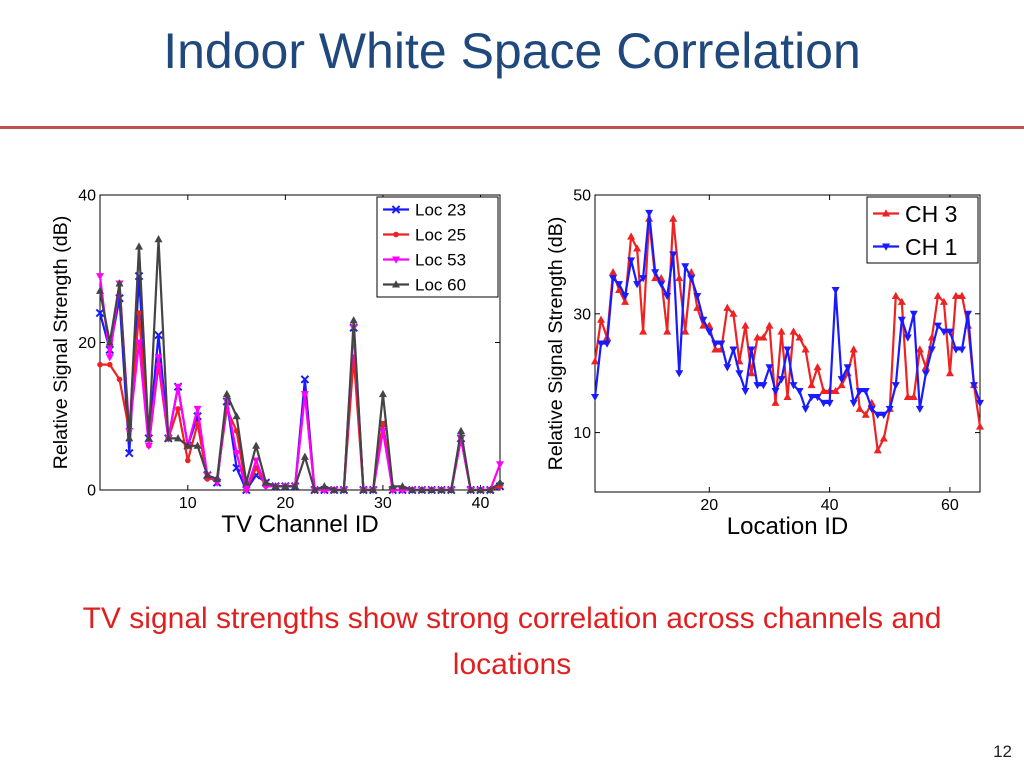 The height and width of the screenshot is (768, 1024). Describe the element at coordinates (285, 503) in the screenshot. I see `x-tick-label: 20` at that location.